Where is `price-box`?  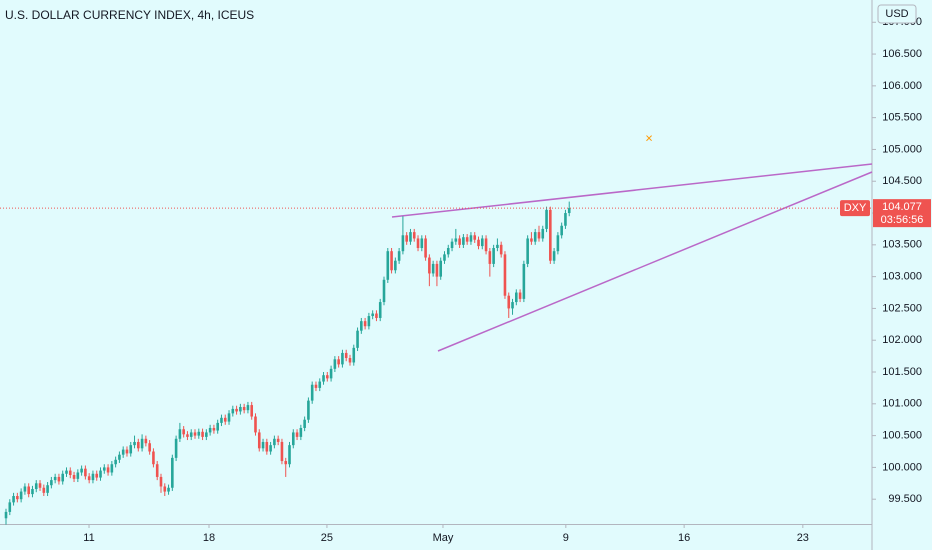
price-box is located at coordinates (902, 213).